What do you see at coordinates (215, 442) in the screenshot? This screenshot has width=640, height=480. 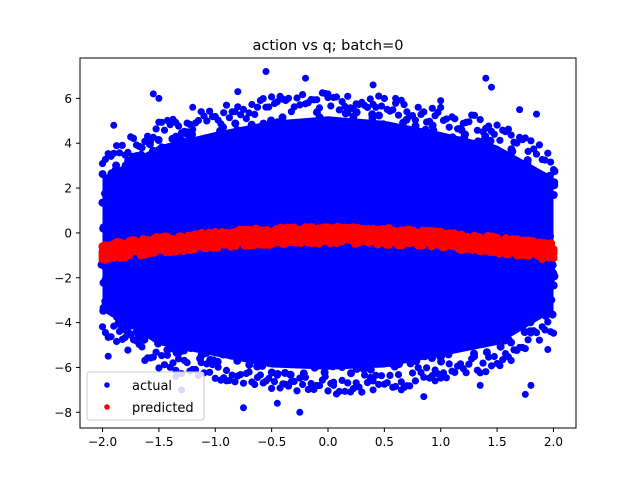 I see `x-tick-label: −1.0` at bounding box center [215, 442].